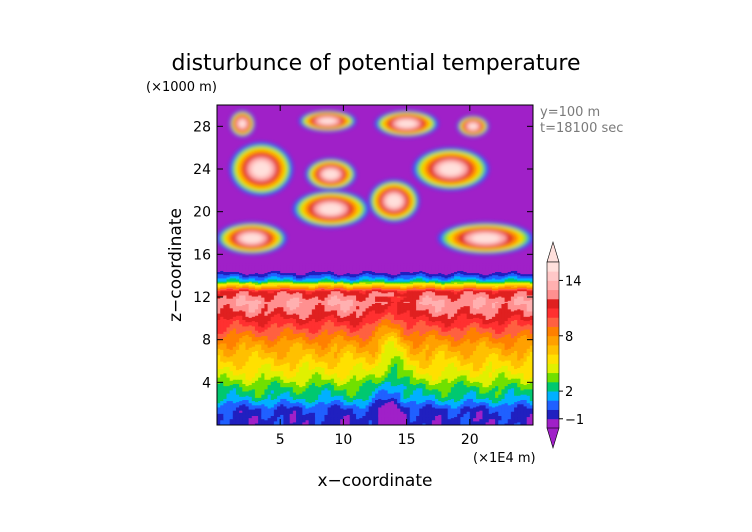  I want to click on annotation-y: y=100 m, so click(570, 112).